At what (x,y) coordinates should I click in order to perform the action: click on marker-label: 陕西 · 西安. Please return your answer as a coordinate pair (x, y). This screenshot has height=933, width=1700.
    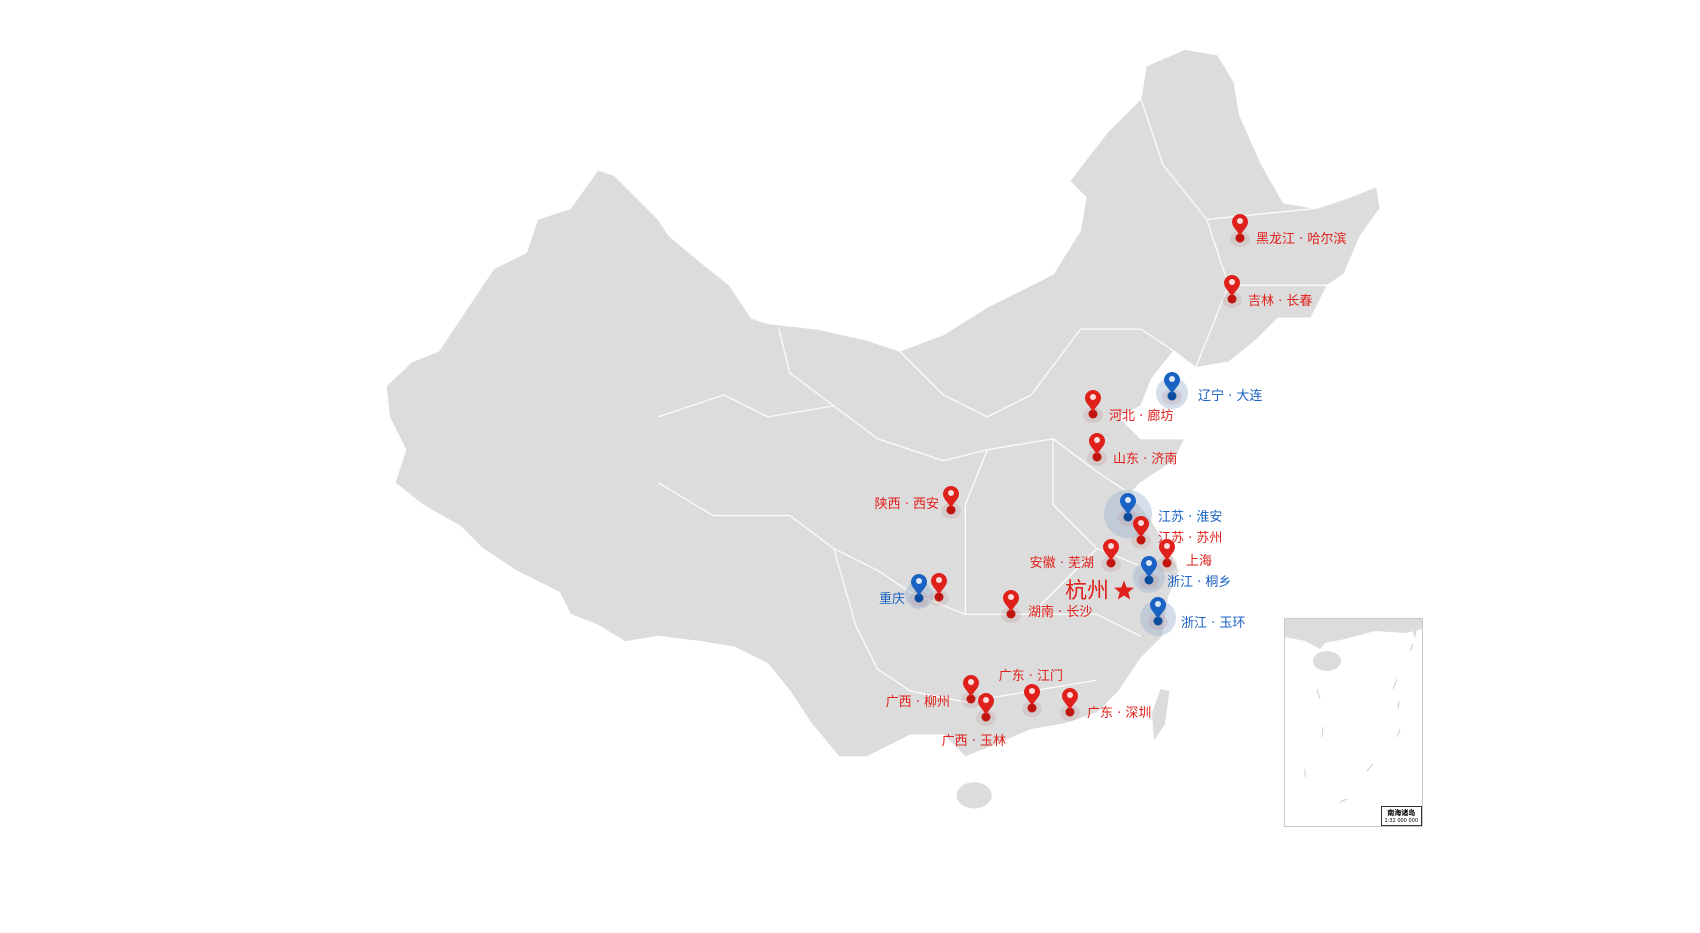
    Looking at the image, I should click on (906, 504).